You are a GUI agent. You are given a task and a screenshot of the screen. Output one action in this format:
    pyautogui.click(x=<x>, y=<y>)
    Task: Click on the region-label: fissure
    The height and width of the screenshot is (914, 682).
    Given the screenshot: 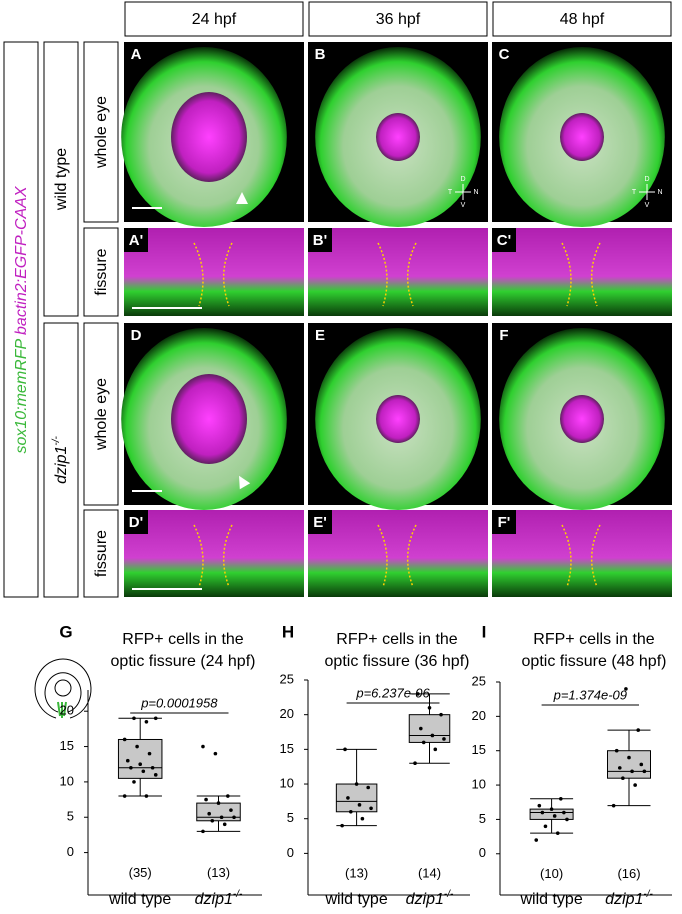 What is the action you would take?
    pyautogui.click(x=101, y=553)
    